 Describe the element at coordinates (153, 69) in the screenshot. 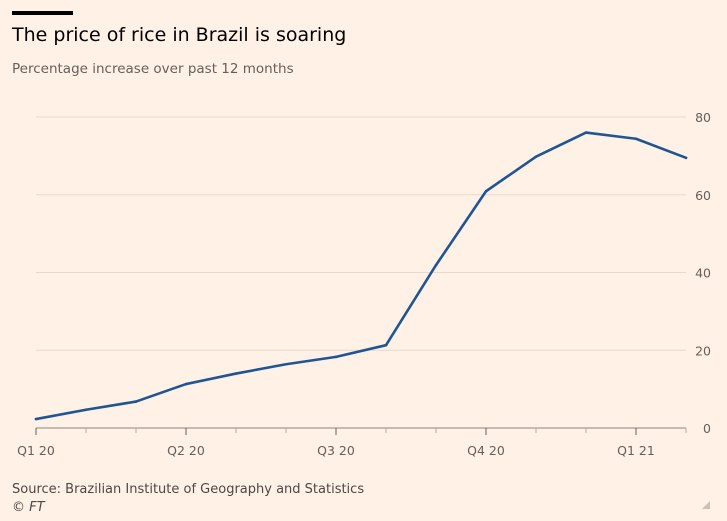

I see `chart-subtitle: Percentage increase over past 12 months` at that location.